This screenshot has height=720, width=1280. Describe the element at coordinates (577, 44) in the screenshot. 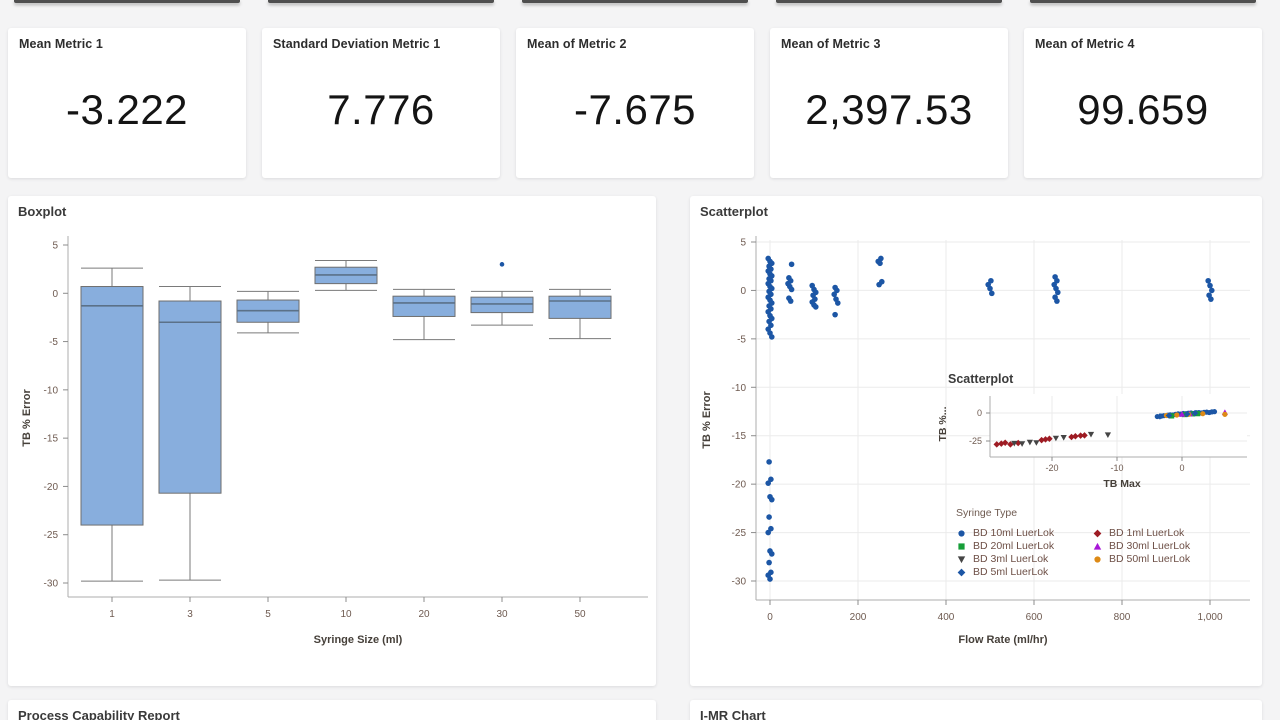

I see `stat-card-label: Mean of Metric 2` at that location.